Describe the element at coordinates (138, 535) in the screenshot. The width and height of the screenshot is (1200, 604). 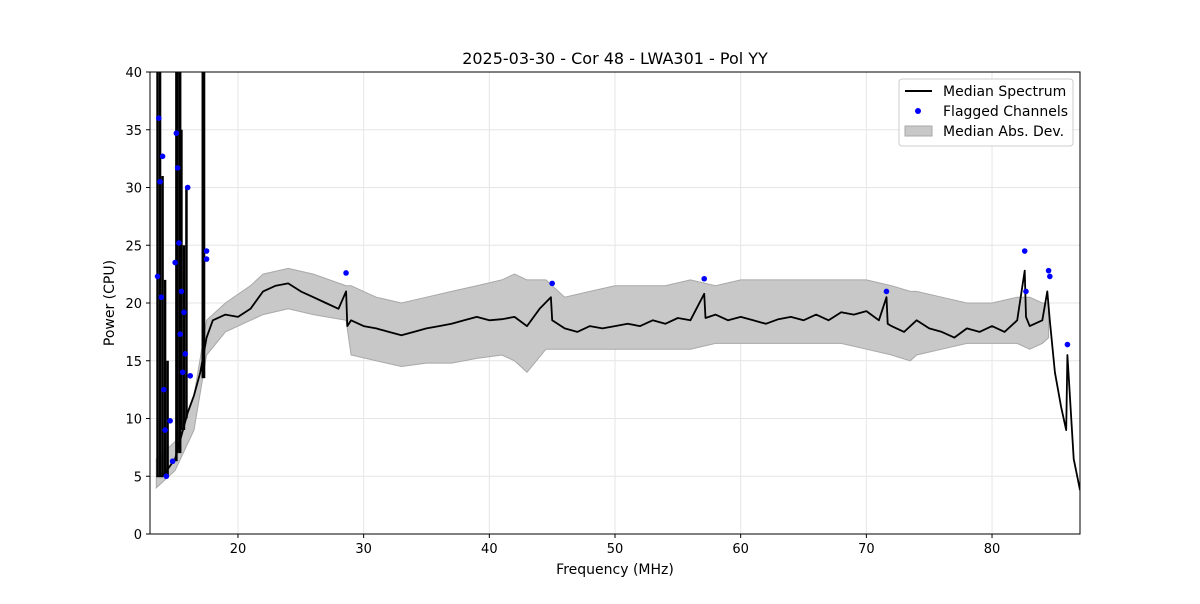
I see `y-tick-label: 0` at that location.